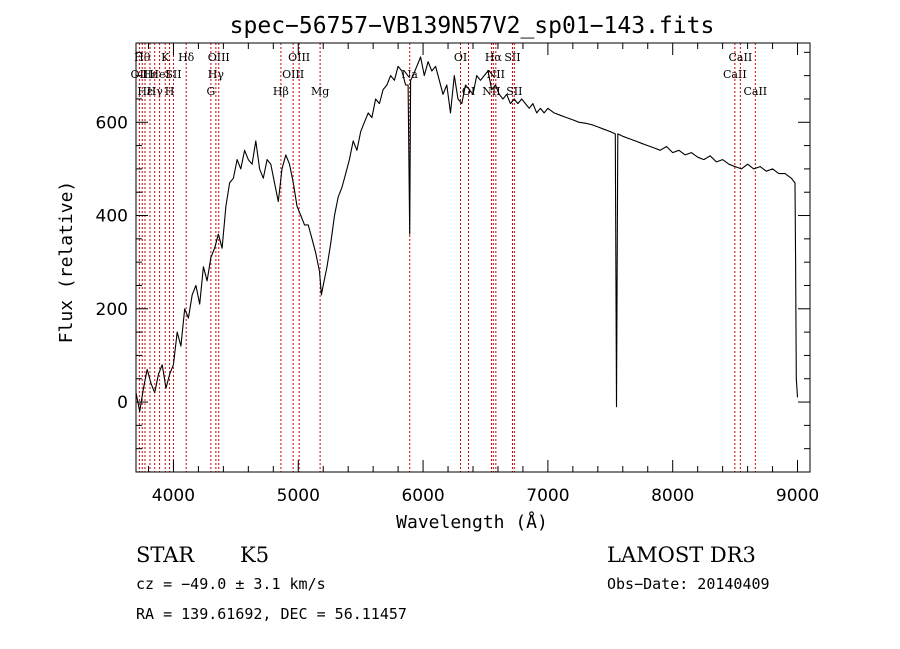 This screenshot has width=900, height=649. What do you see at coordinates (142, 57) in the screenshot?
I see `line-label-1: Hθ` at bounding box center [142, 57].